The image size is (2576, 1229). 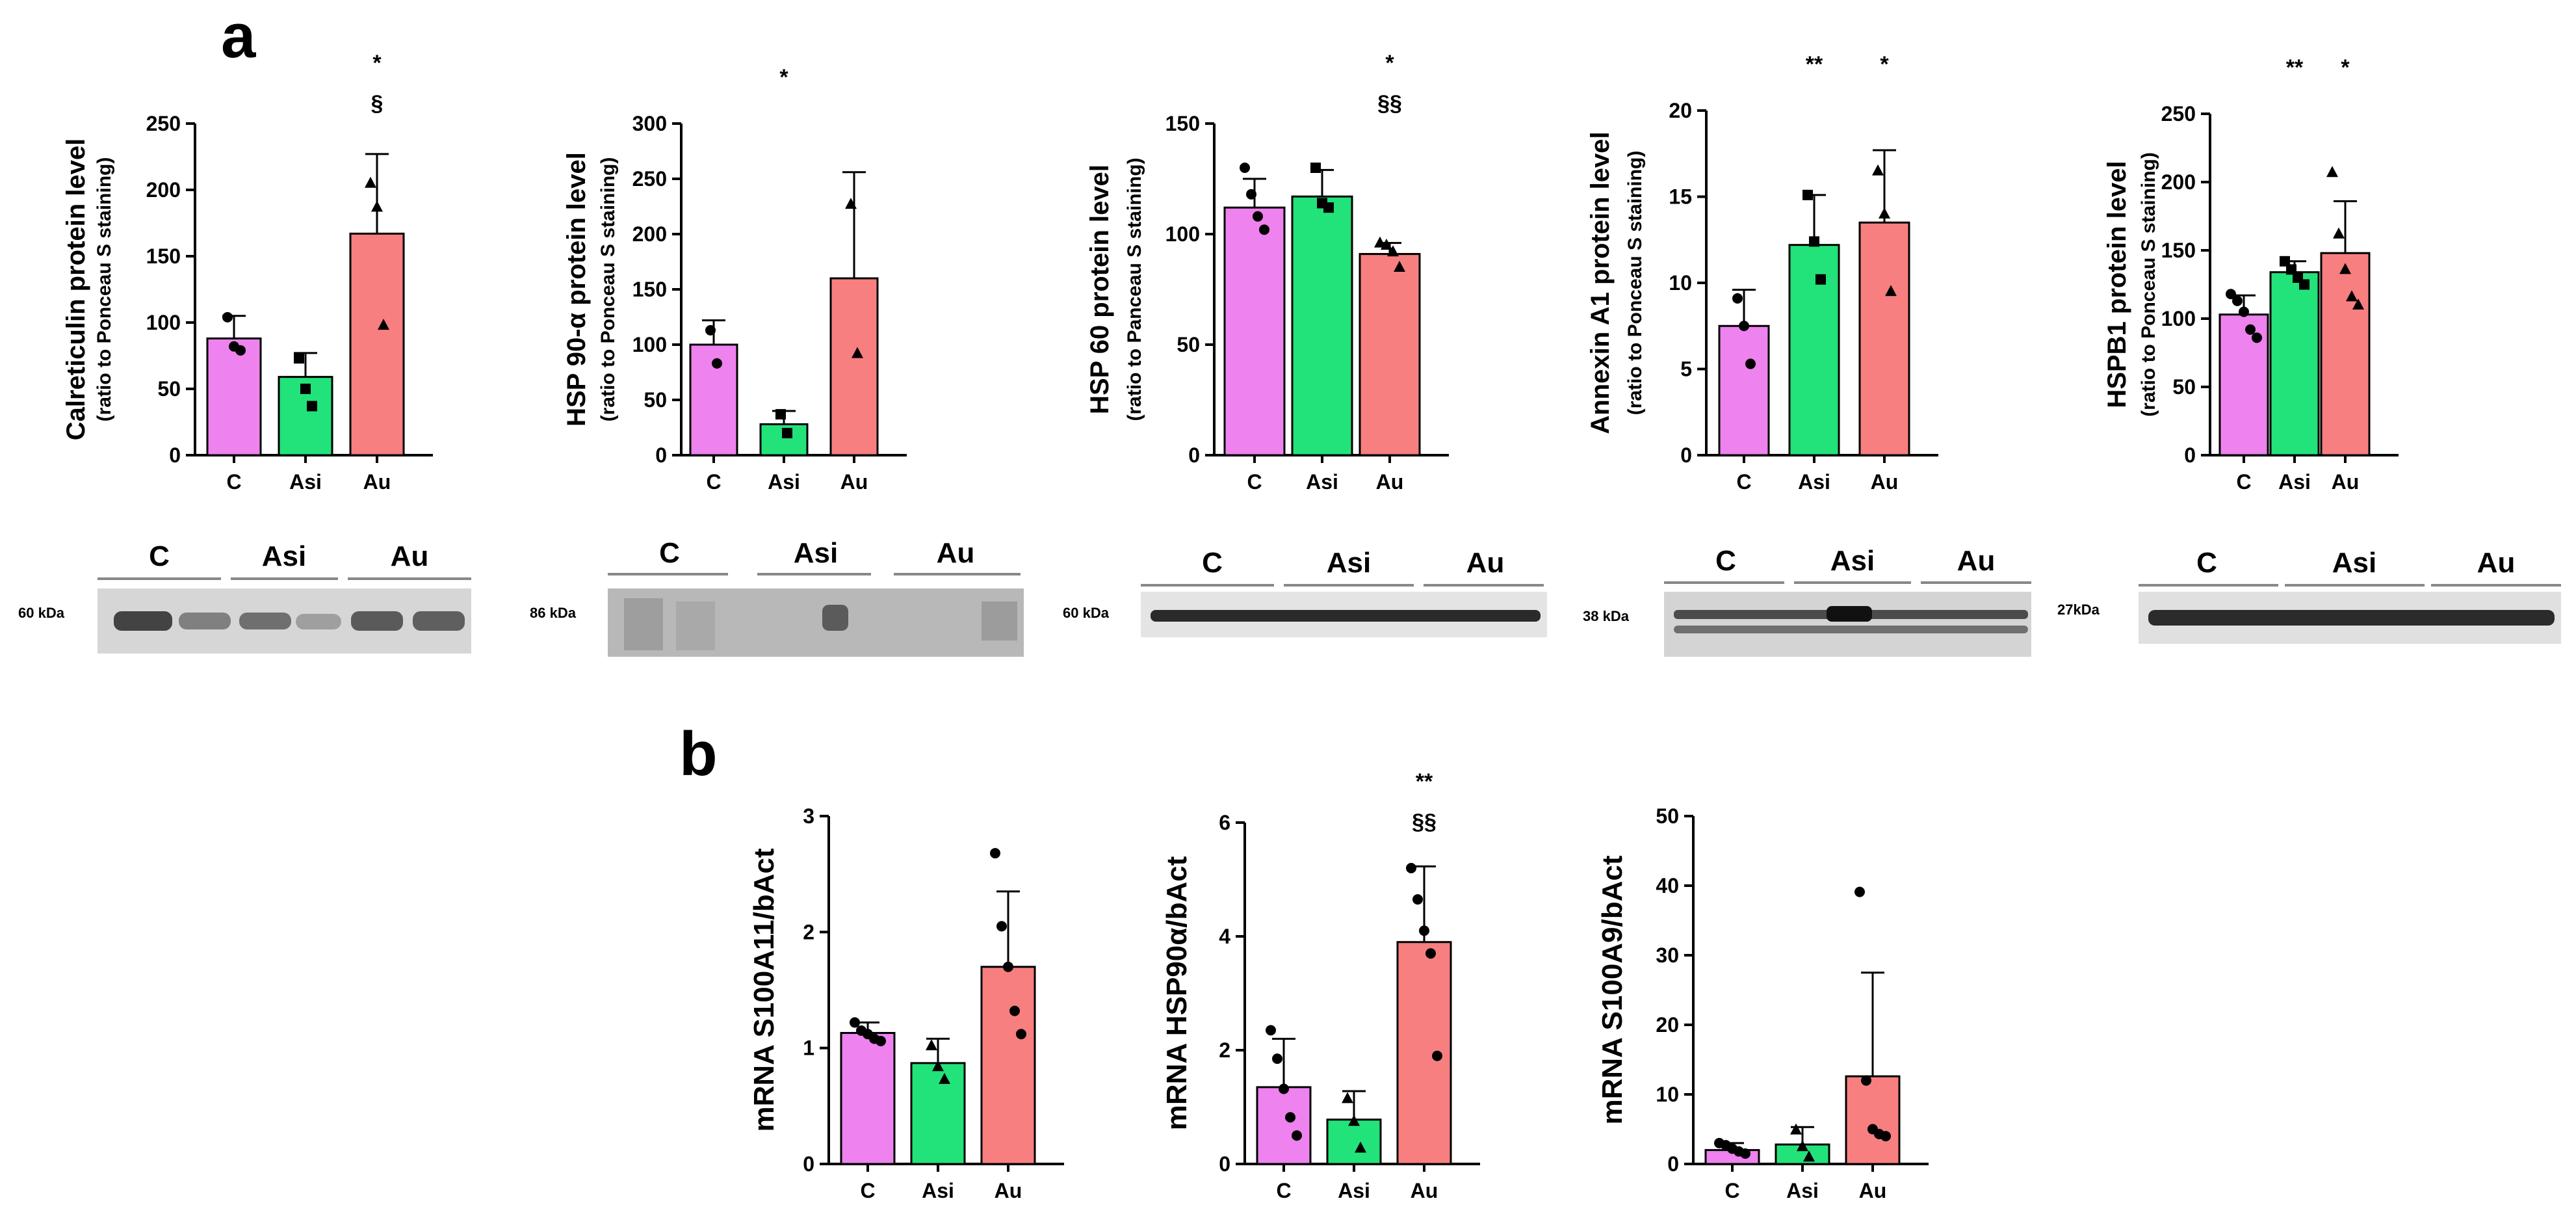 What do you see at coordinates (1667, 955) in the screenshot?
I see `y-tick-label: 30` at bounding box center [1667, 955].